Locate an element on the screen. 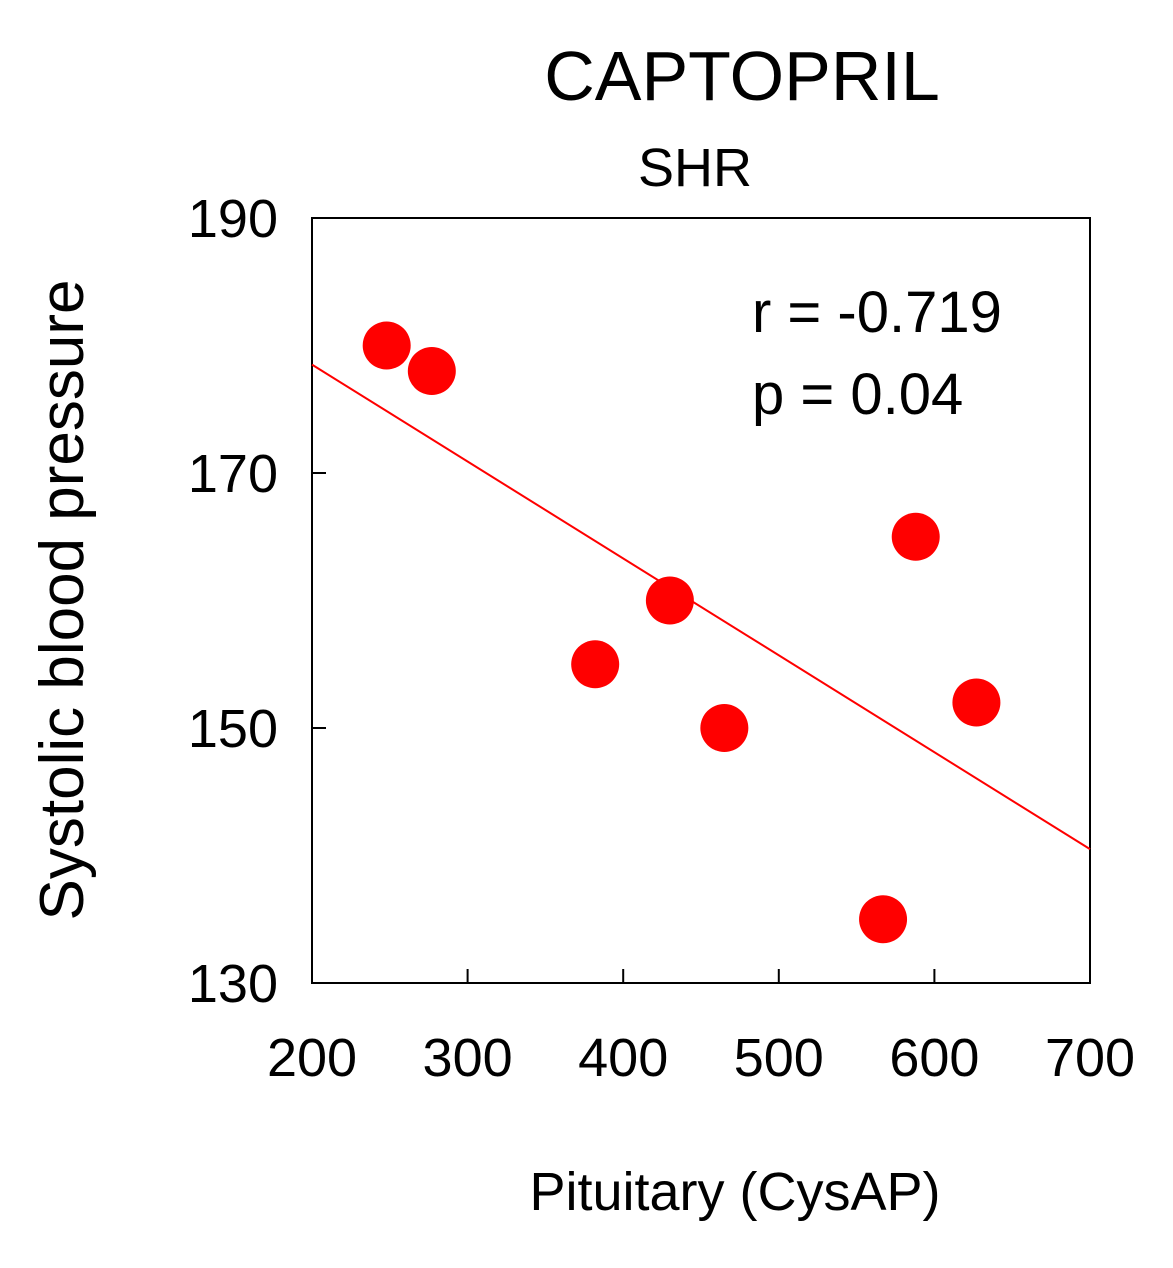 This screenshot has height=1268, width=1173. x-axis-label: Pituitary (CysAP) is located at coordinates (734, 1192).